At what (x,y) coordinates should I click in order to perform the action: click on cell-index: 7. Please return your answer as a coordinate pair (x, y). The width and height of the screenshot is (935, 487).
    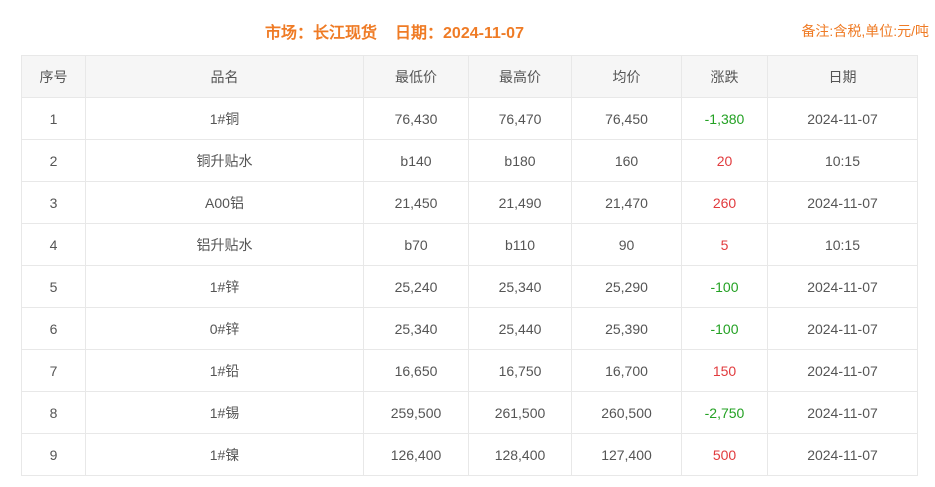
    Looking at the image, I should click on (53, 370).